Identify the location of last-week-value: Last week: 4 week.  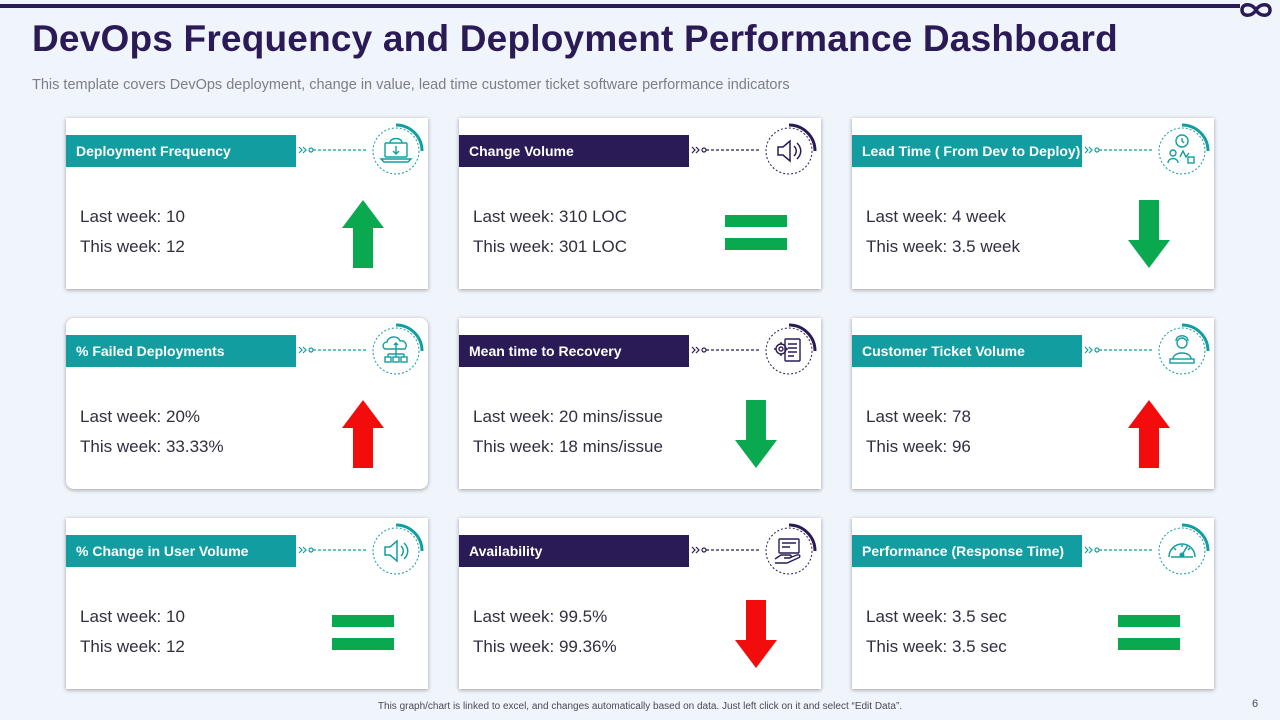
(936, 216).